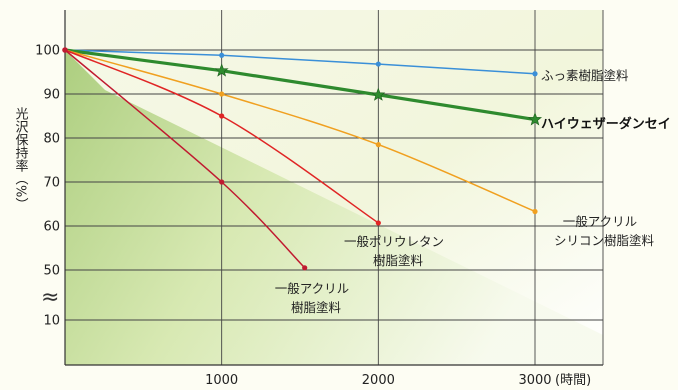 The height and width of the screenshot is (390, 678). Describe the element at coordinates (606, 124) in the screenshot. I see `series-label: ハイウェザーダンセイ` at that location.